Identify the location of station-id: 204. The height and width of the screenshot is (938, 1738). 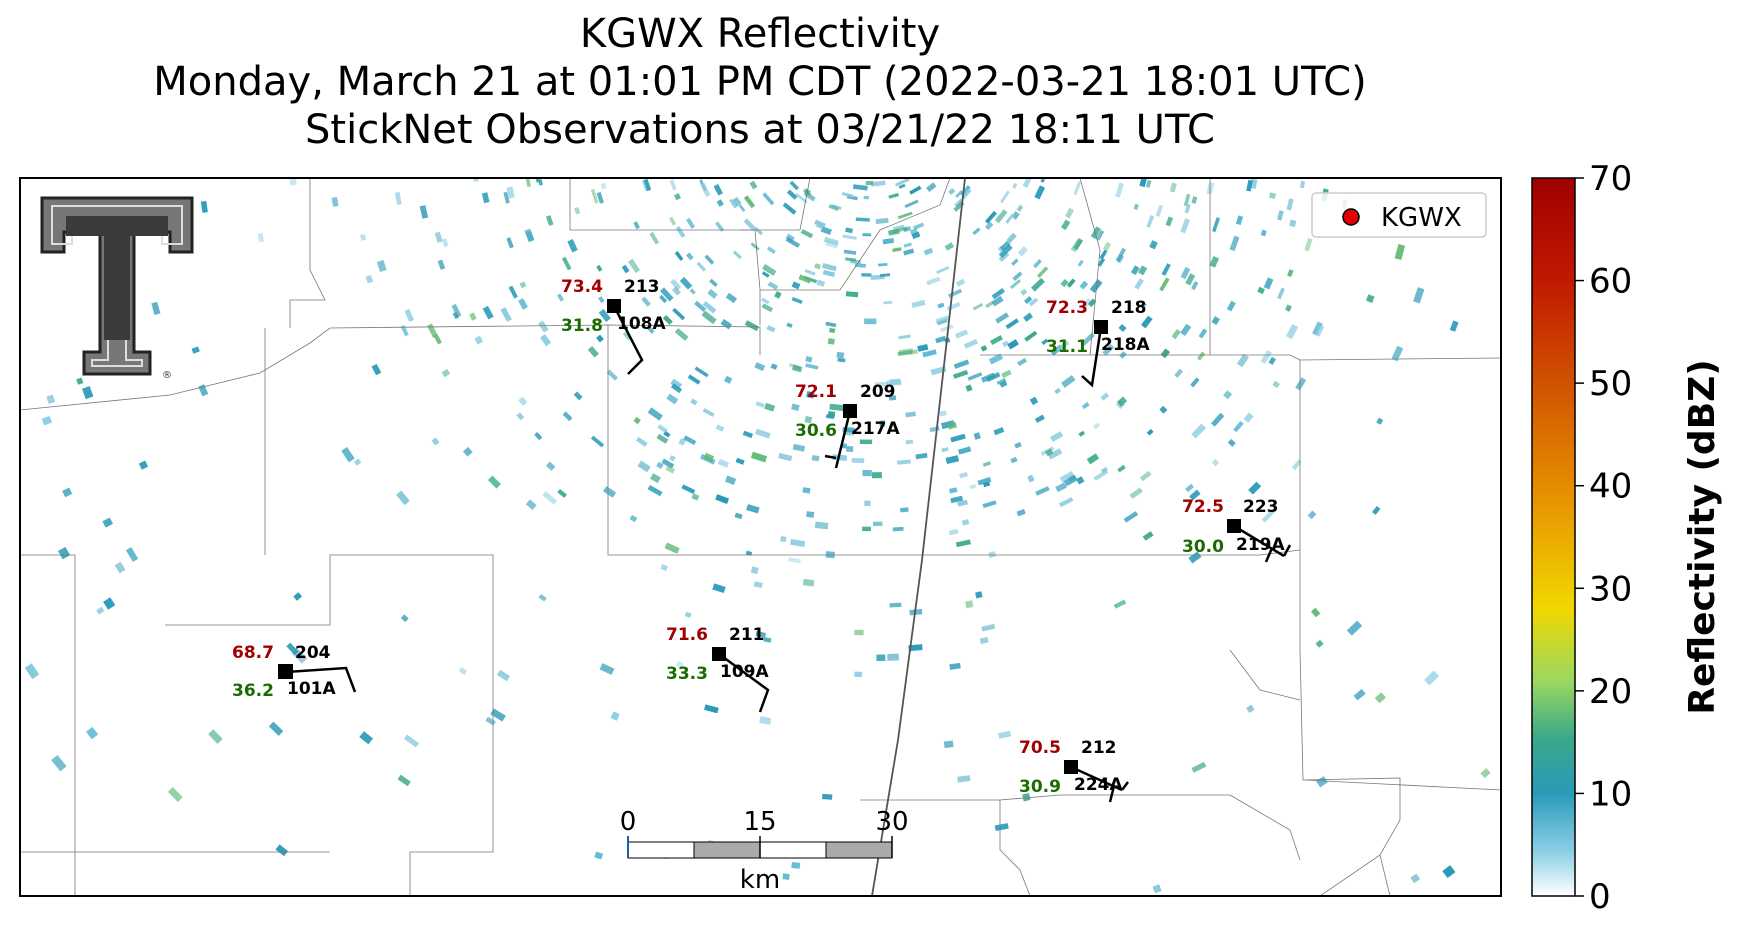
(313, 653).